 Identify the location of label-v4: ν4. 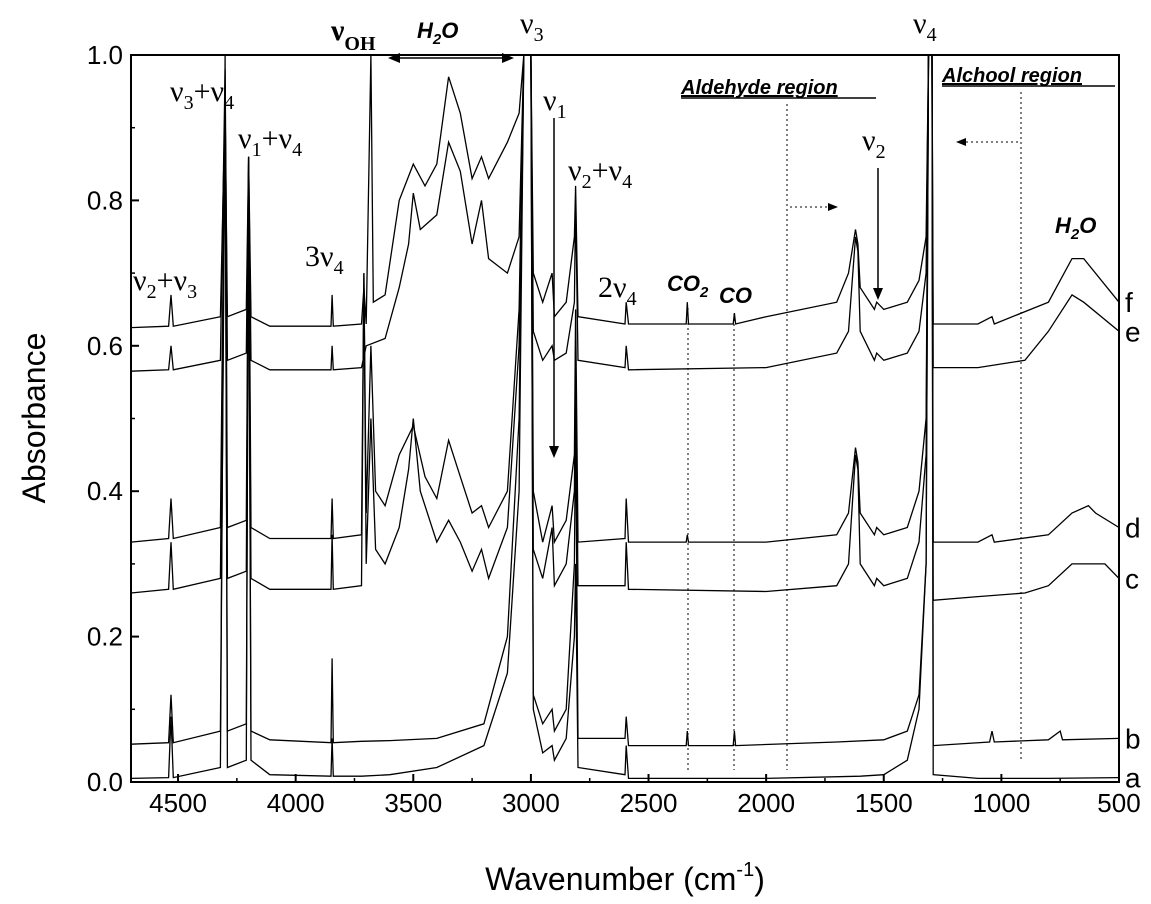
(925, 26).